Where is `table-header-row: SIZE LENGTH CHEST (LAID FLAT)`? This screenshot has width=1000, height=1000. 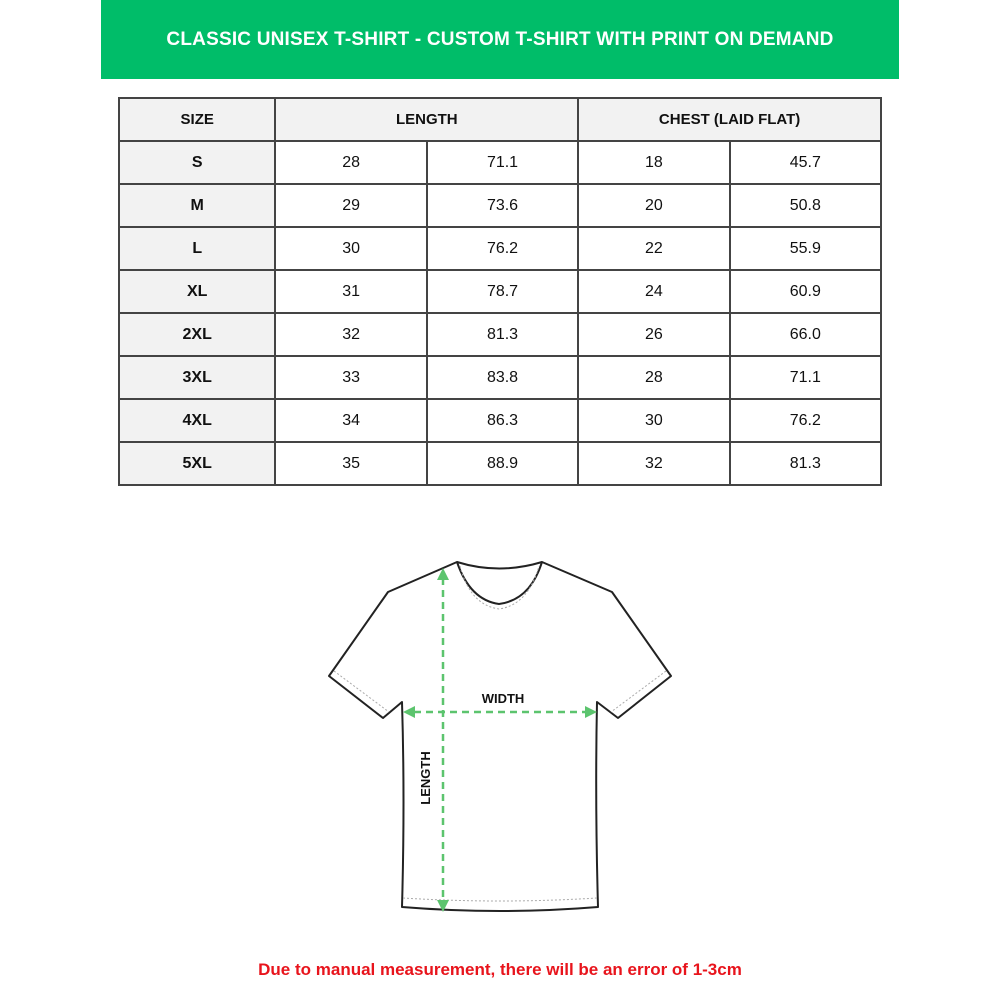
table-header-row: SIZE LENGTH CHEST (LAID FLAT) is located at coordinates (499, 119).